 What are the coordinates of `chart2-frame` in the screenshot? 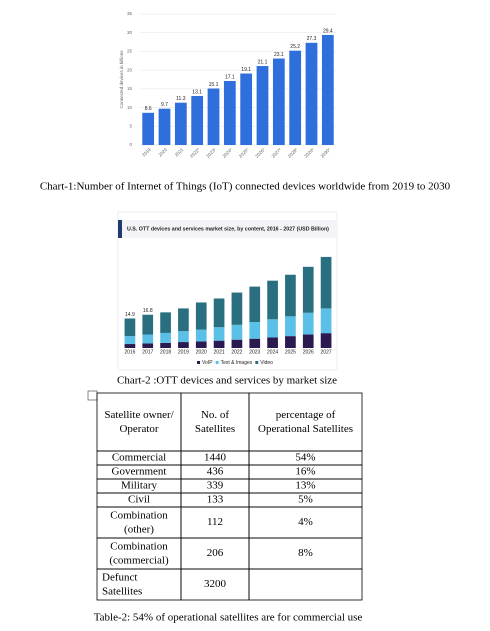 It's located at (227, 291).